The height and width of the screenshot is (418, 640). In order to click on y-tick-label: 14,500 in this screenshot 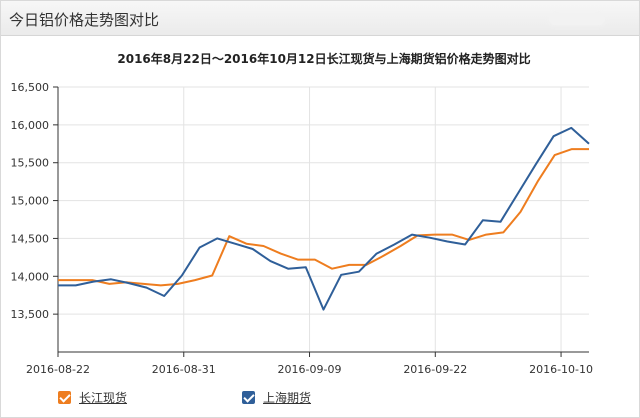, I will do `click(30, 238)`.